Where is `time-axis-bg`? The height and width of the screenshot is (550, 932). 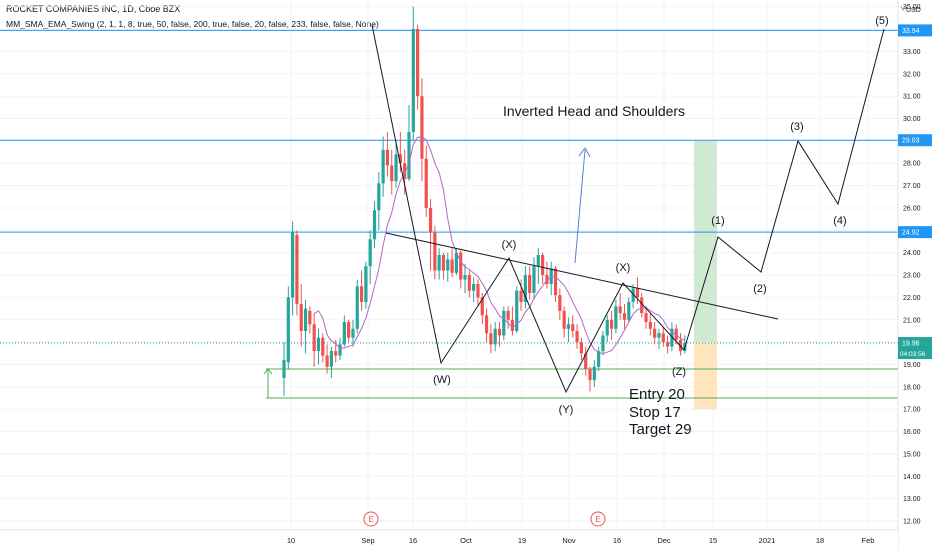 time-axis-bg is located at coordinates (449, 540).